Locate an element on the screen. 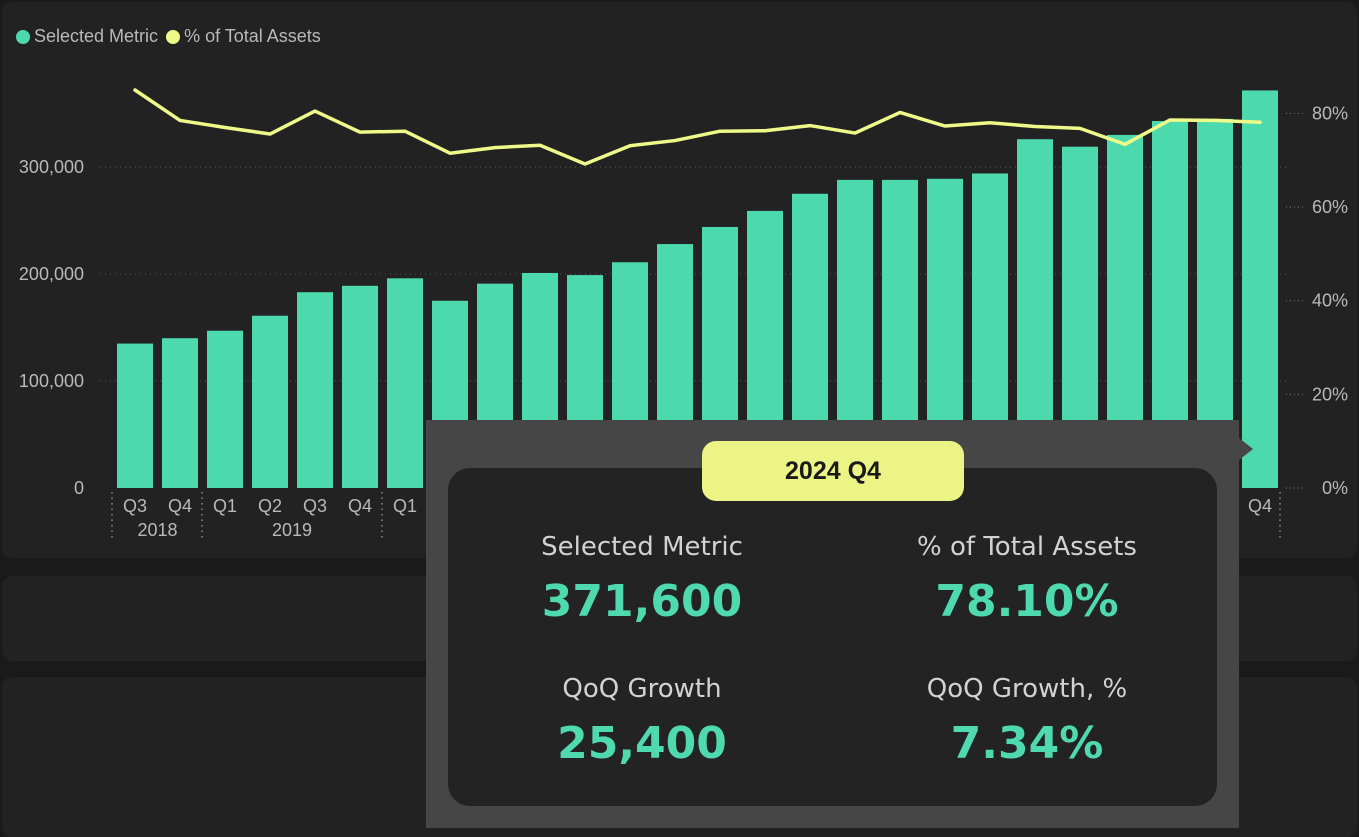  tooltip-metric-value: 25,400 is located at coordinates (642, 743).